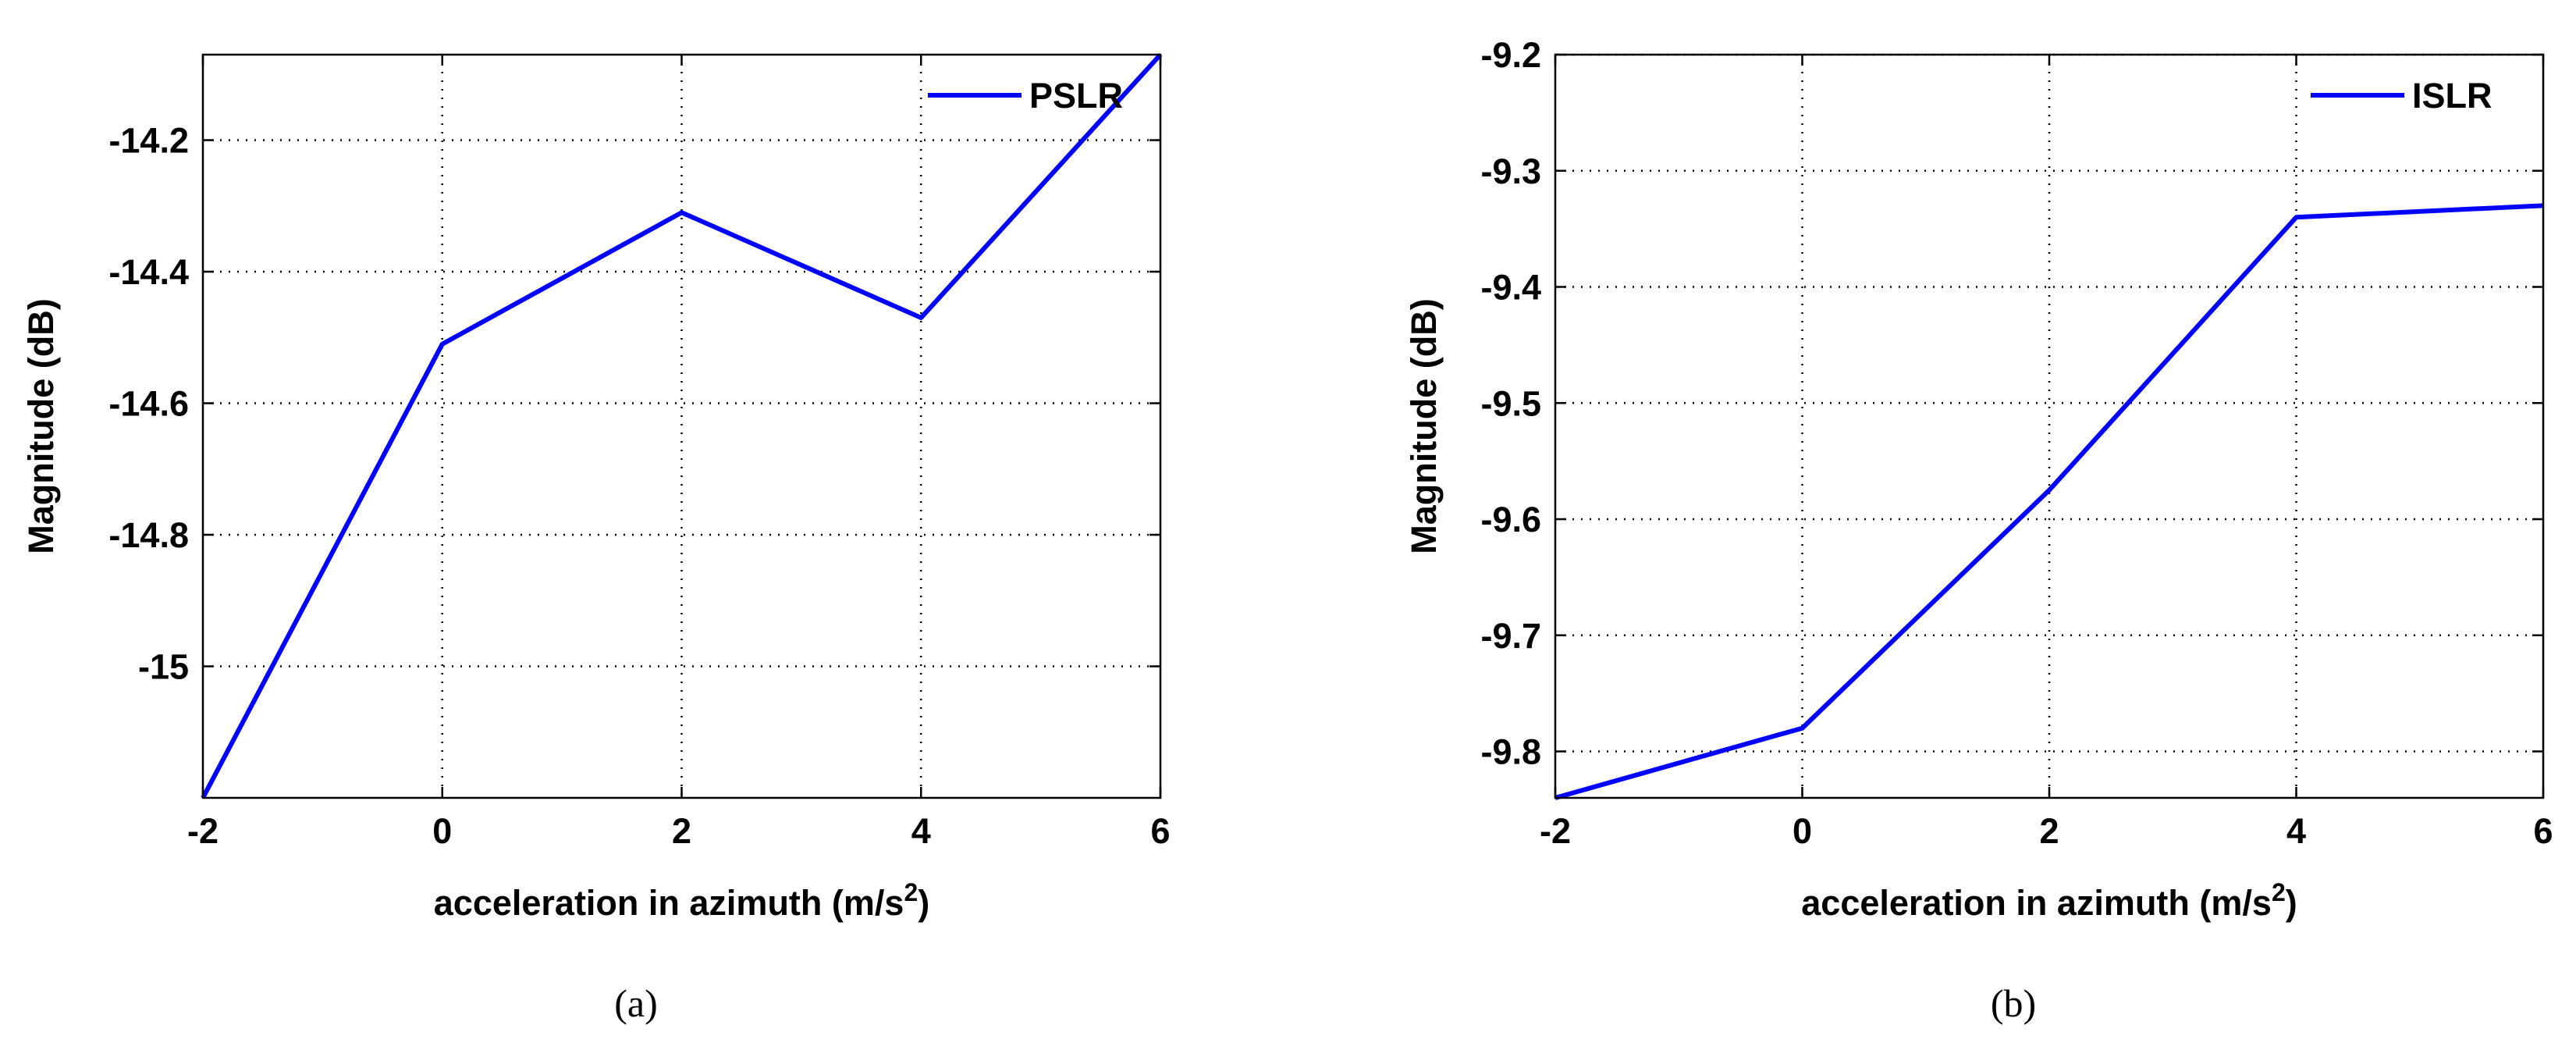  What do you see at coordinates (148, 141) in the screenshot?
I see `y-tick-label: -14.2` at bounding box center [148, 141].